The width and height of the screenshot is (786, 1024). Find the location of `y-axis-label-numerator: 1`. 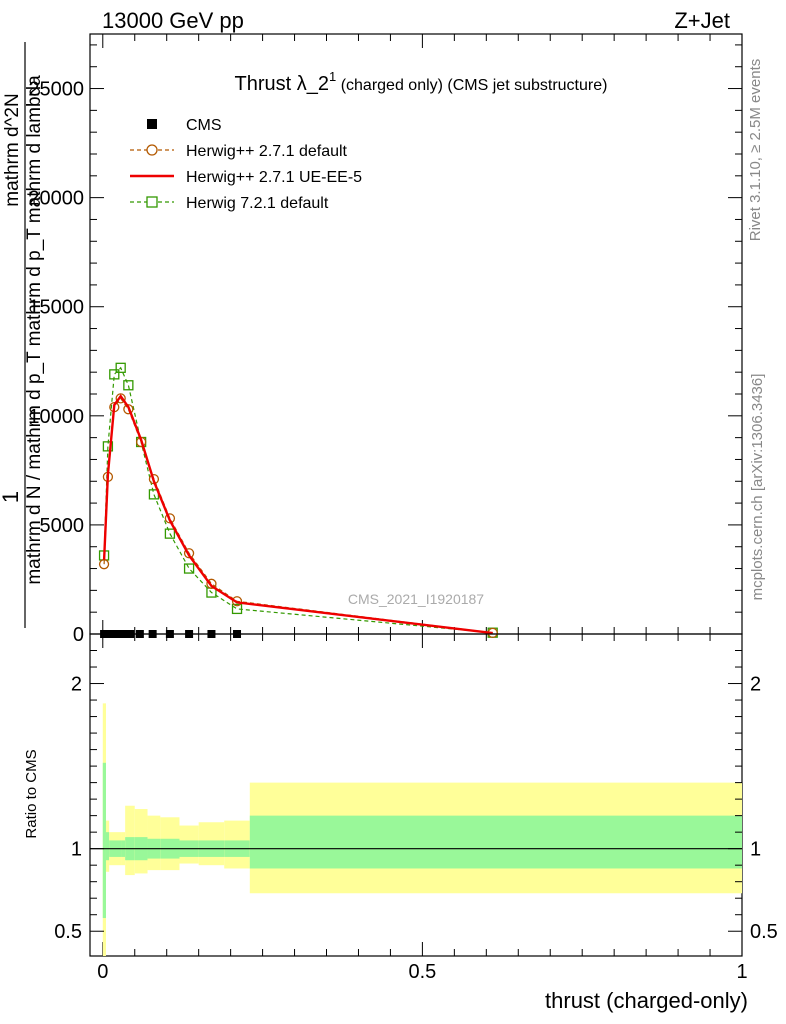

y-axis-label-numerator: 1 is located at coordinates (11, 497).